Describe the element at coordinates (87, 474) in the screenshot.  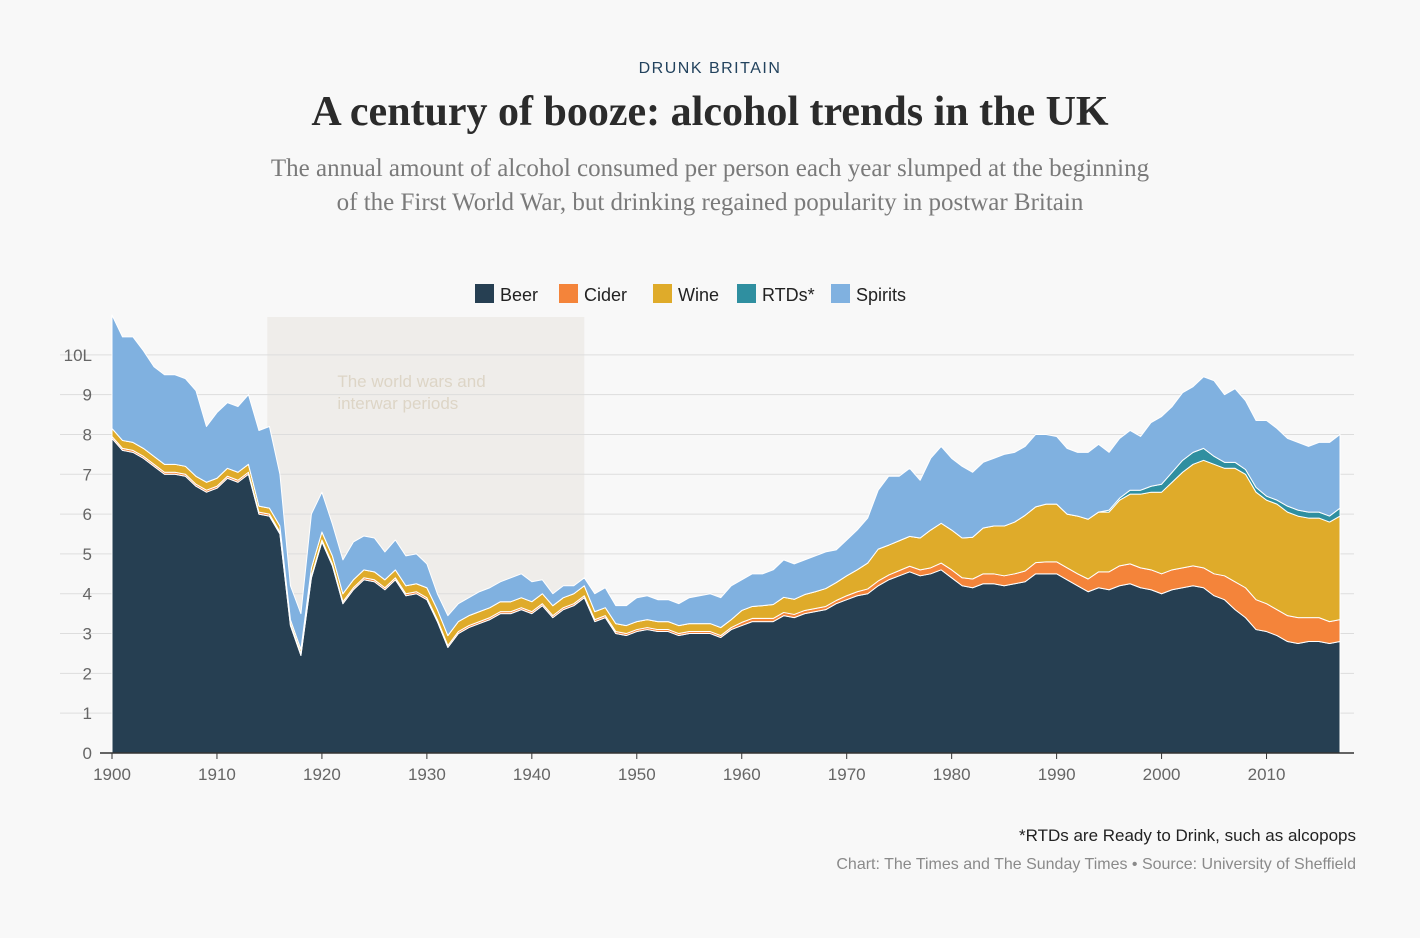
I see `y-tick-label: 7` at that location.